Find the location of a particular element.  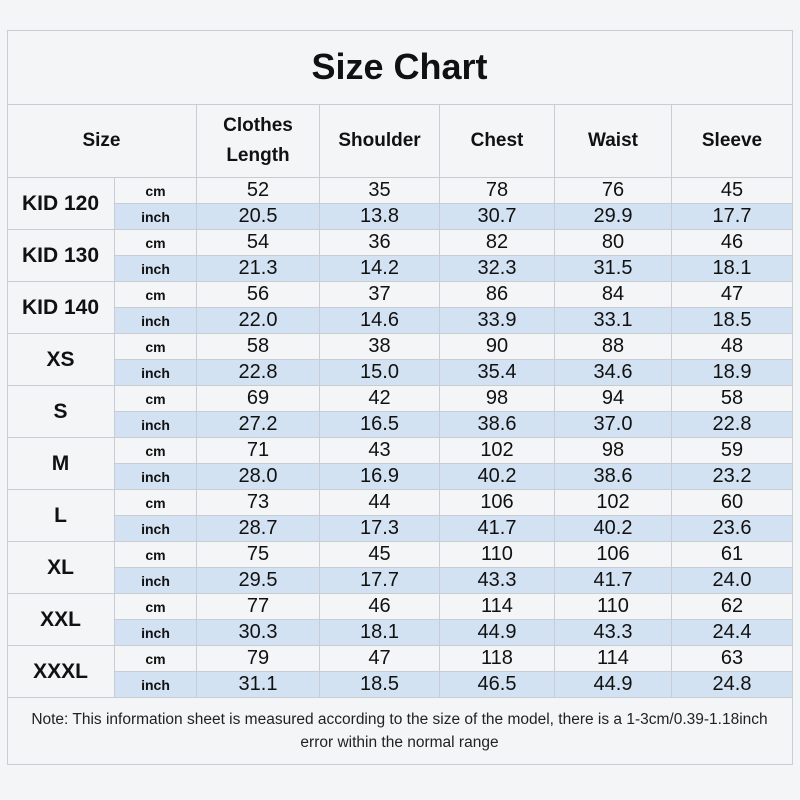

header: Chest is located at coordinates (497, 141).